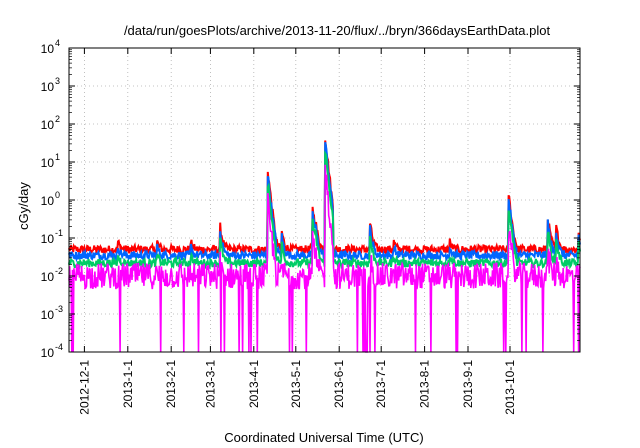  What do you see at coordinates (323, 437) in the screenshot?
I see `x-axis-label: Coordinated Universal Time (UTC)` at bounding box center [323, 437].